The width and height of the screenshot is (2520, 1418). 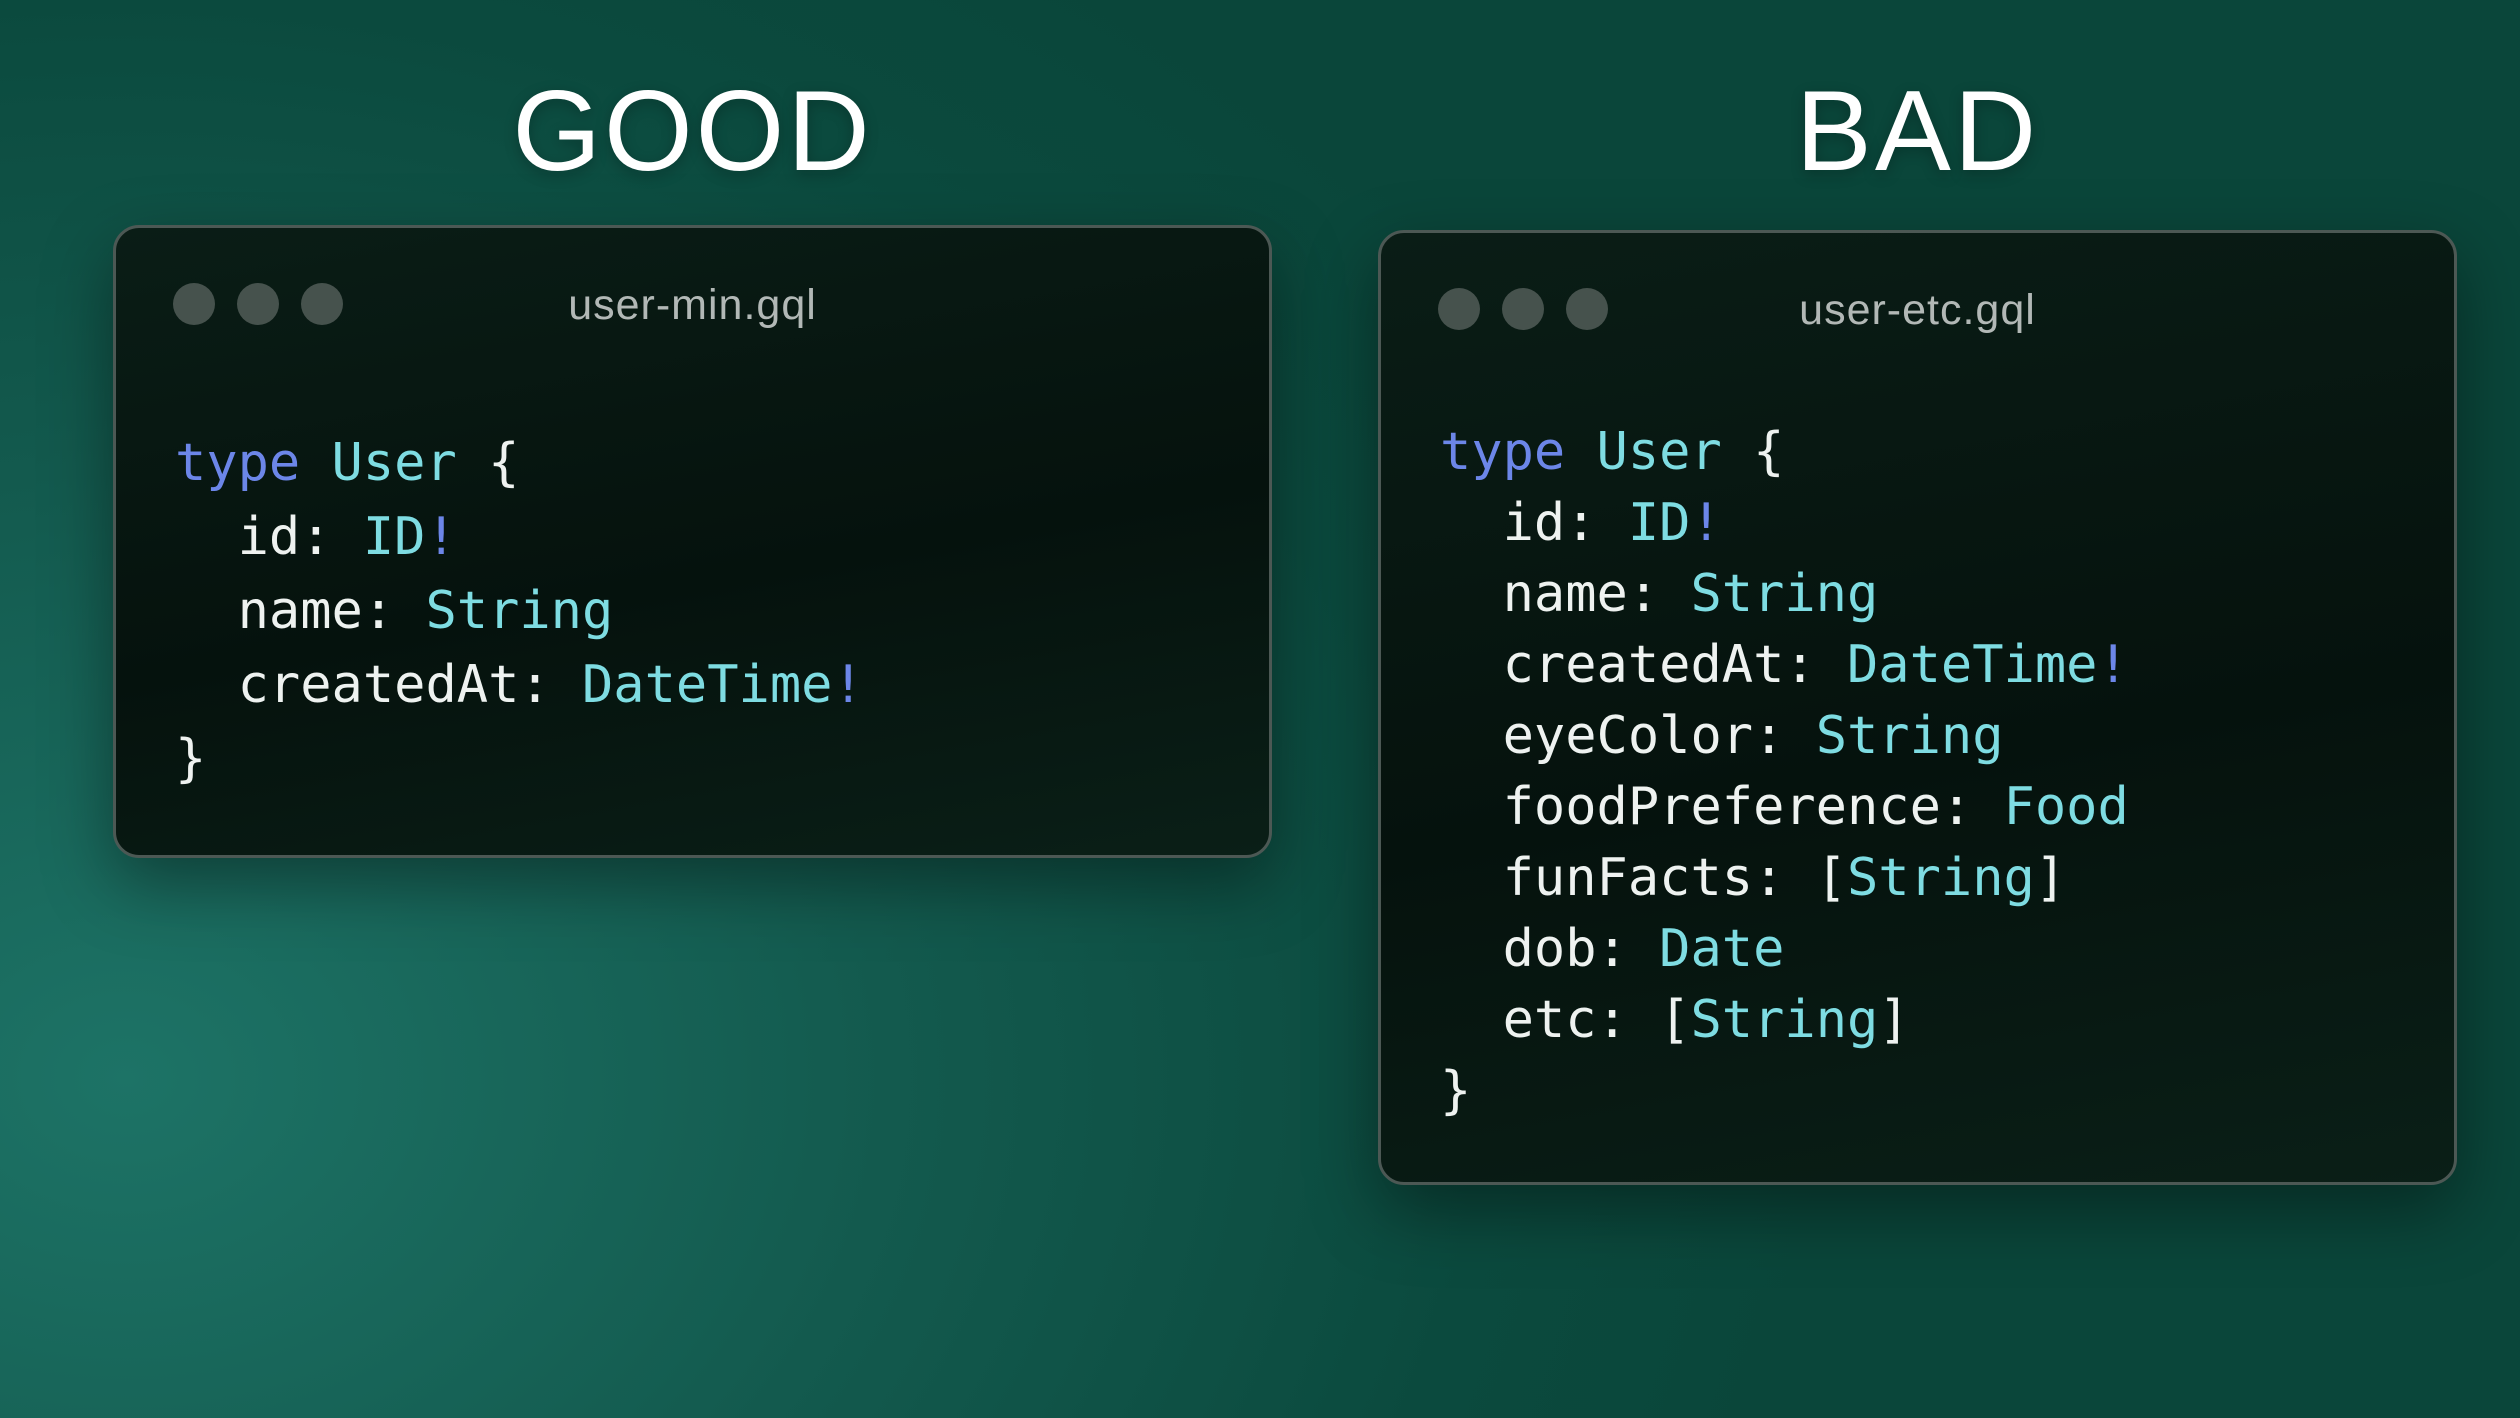 I want to click on code-token: foodPreference:, so click(x=1722, y=807).